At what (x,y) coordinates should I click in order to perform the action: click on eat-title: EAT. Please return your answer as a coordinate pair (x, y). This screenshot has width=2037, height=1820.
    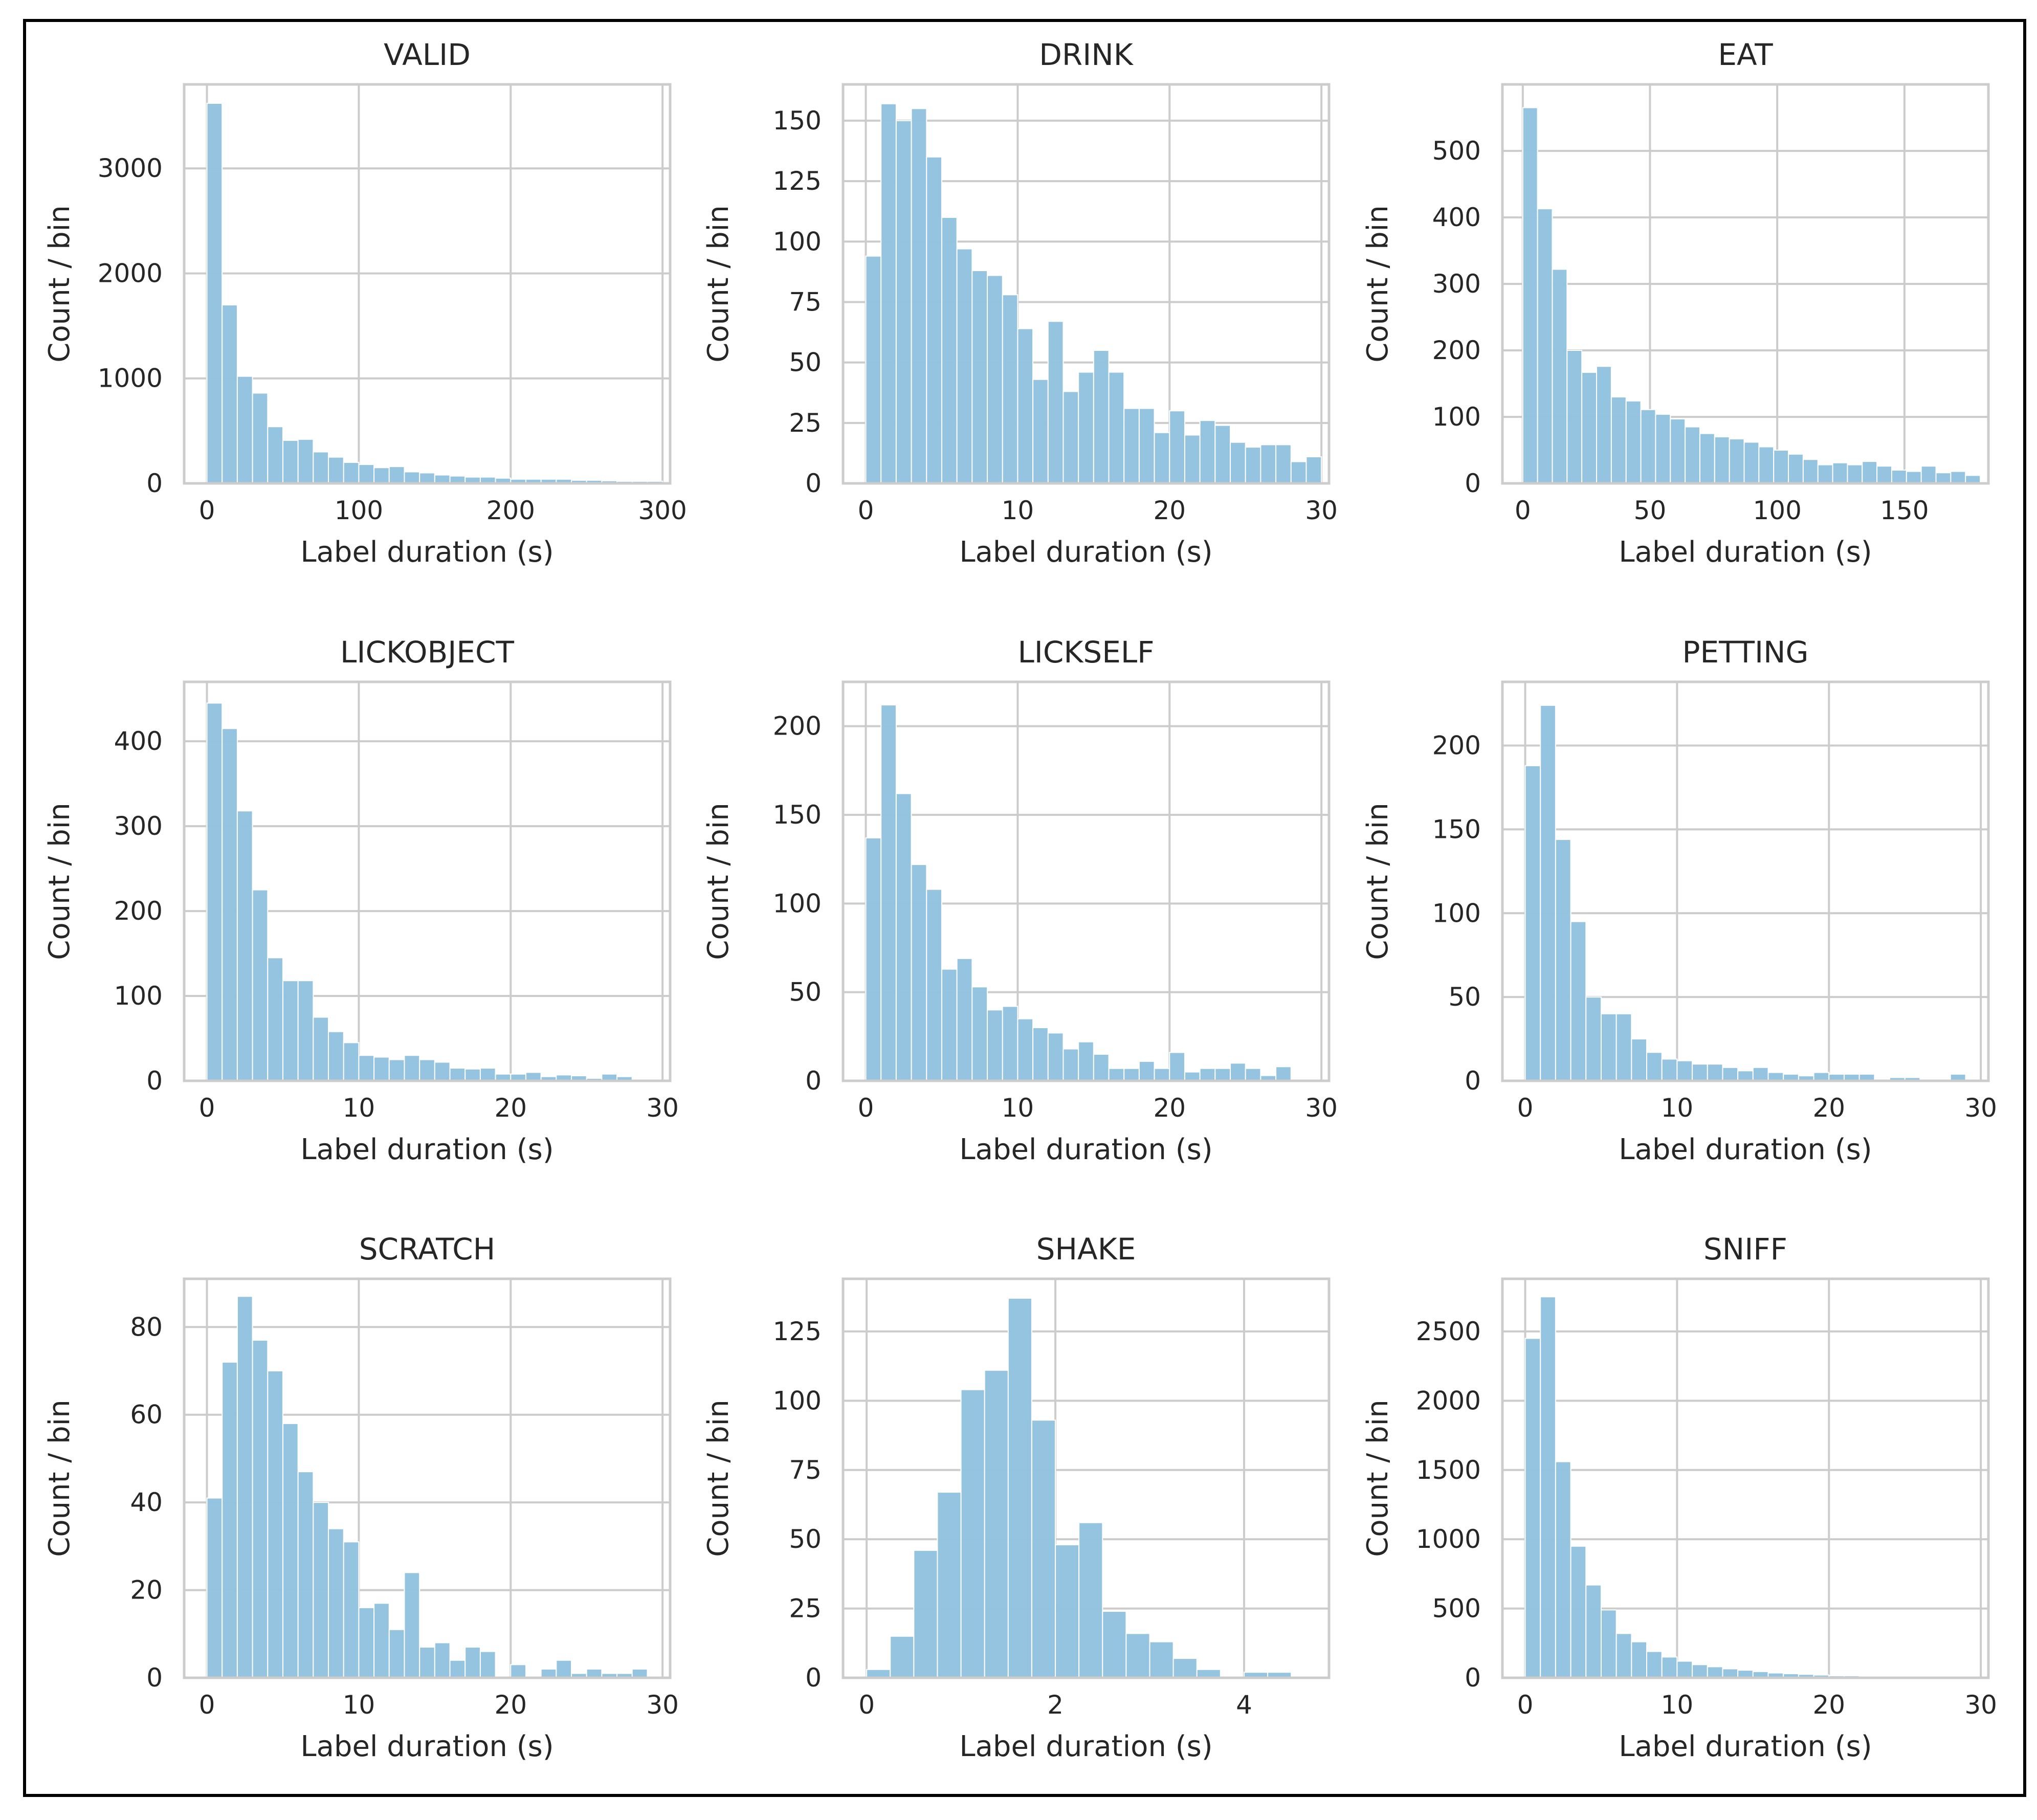
    Looking at the image, I should click on (1745, 54).